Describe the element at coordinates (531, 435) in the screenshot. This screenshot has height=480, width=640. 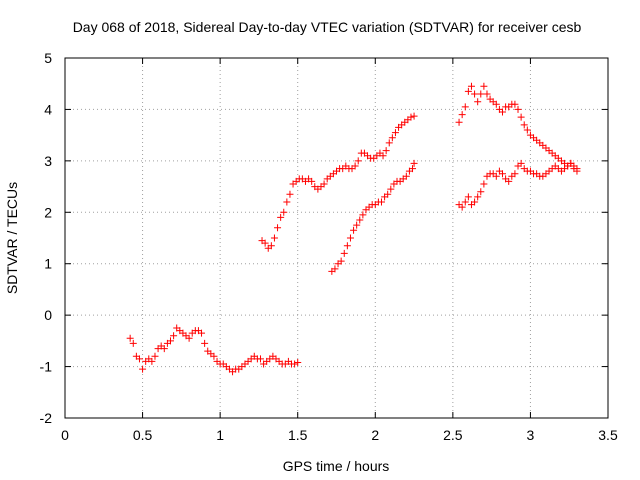
I see `x-tick-label: 3` at that location.